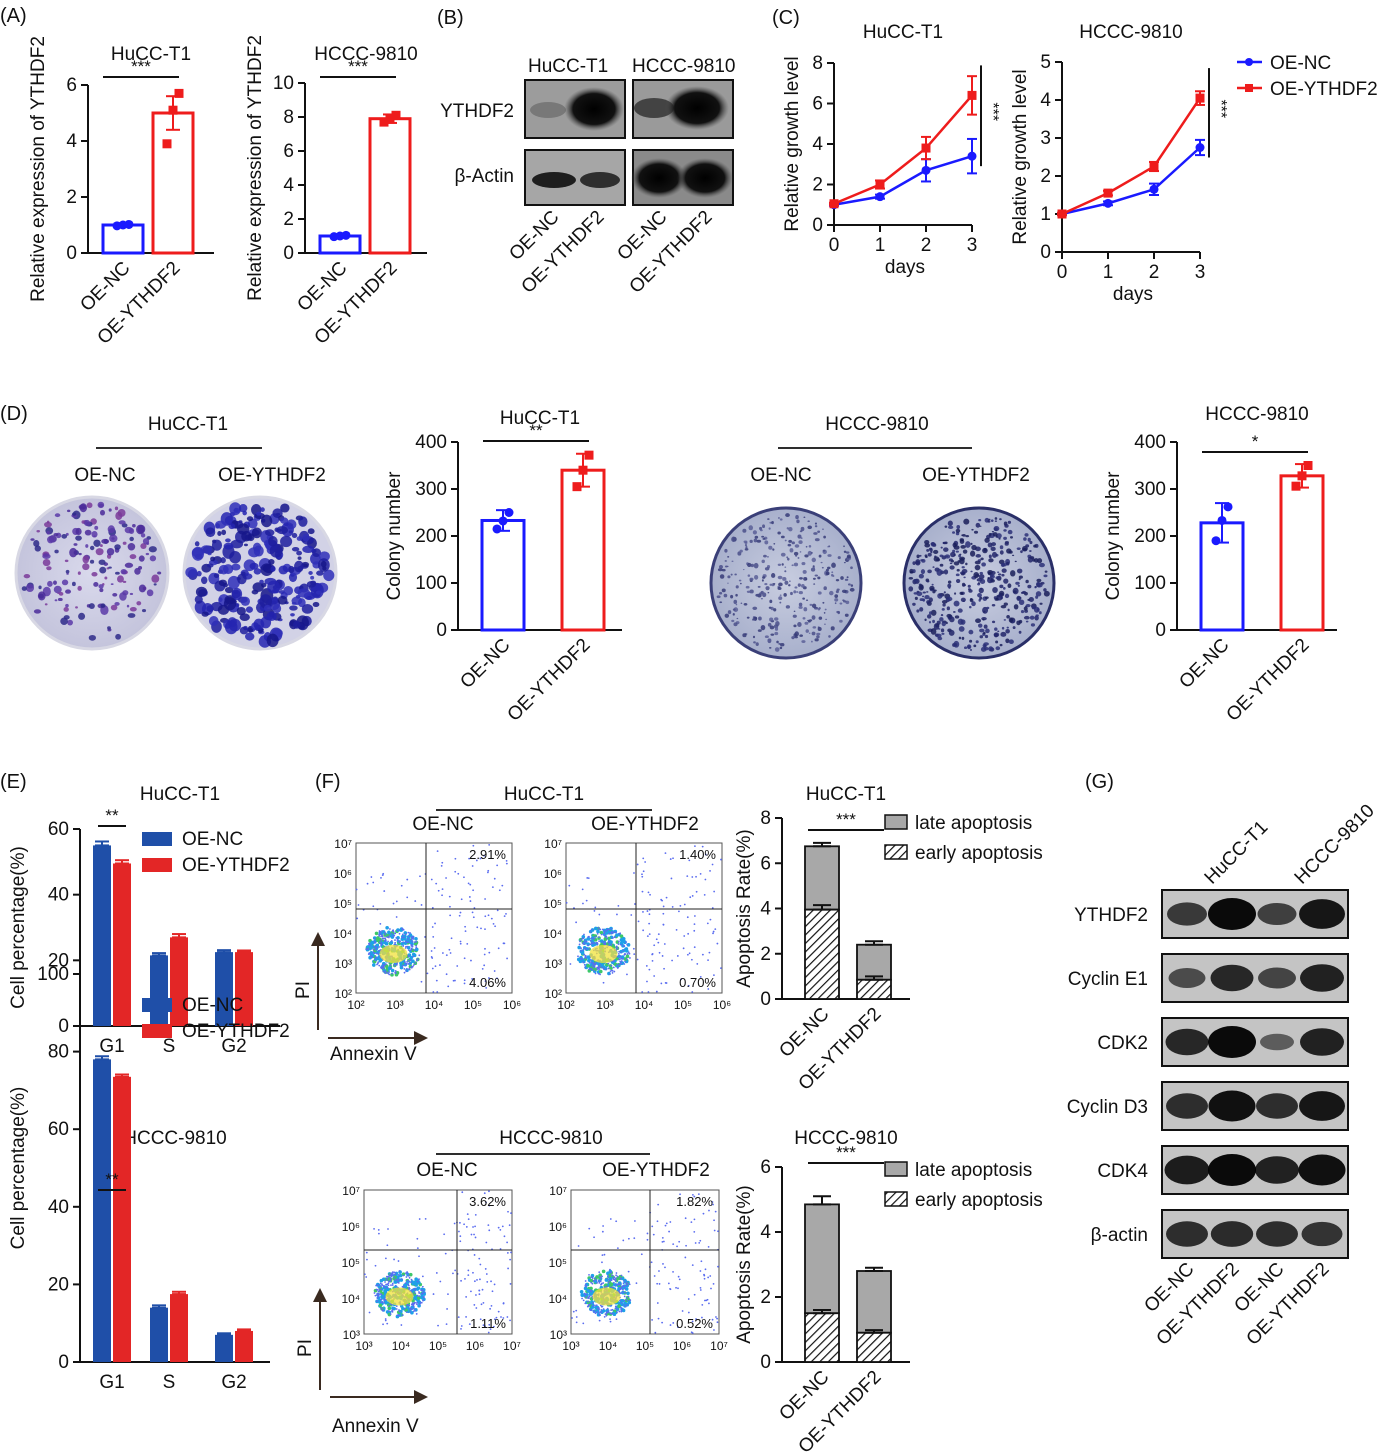 The width and height of the screenshot is (1394, 1452). I want to click on y-tick-label: 8, so click(765, 818).